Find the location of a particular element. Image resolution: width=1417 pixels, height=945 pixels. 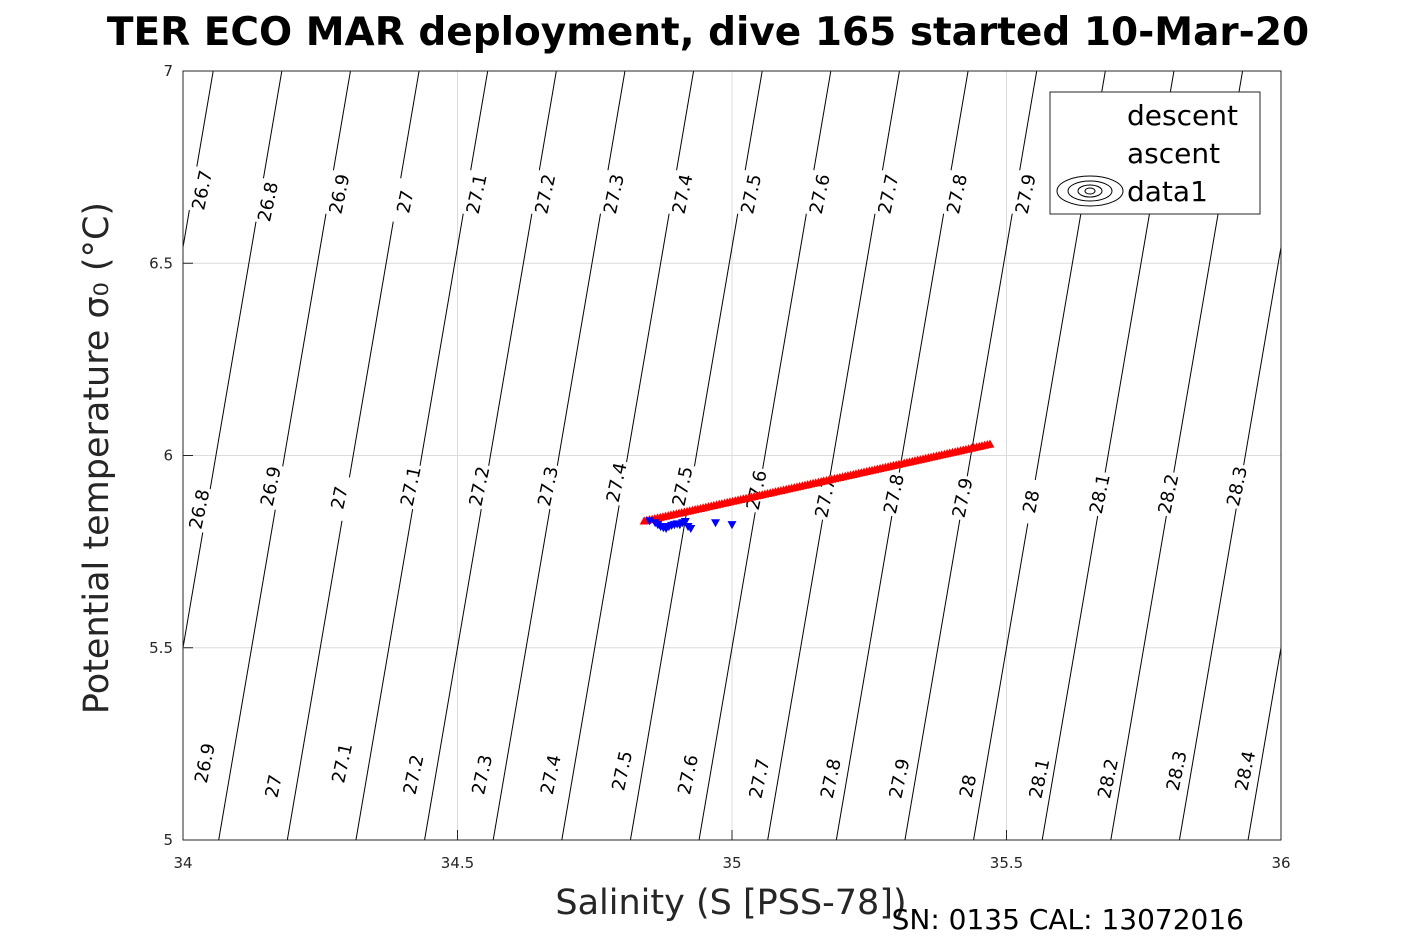

legend: descent ascent data1 is located at coordinates (1155, 153).